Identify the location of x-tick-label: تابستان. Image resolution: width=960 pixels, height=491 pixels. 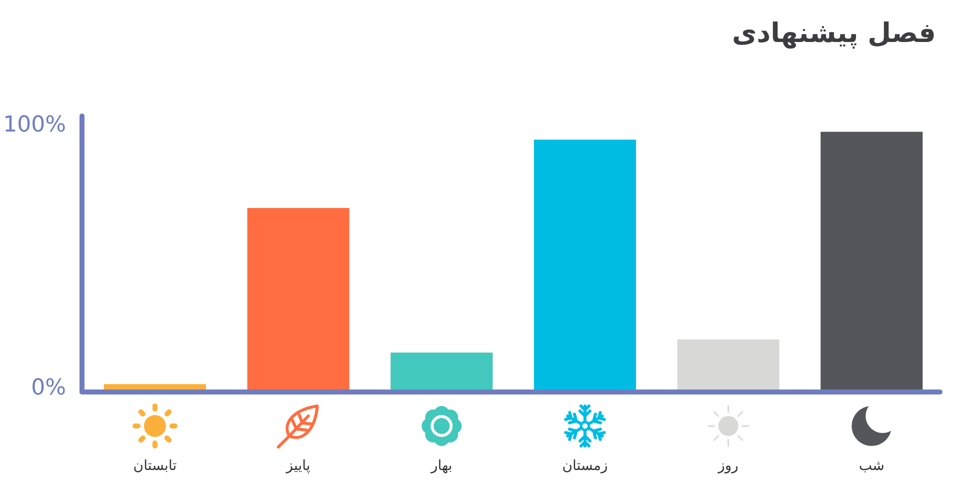
(155, 466).